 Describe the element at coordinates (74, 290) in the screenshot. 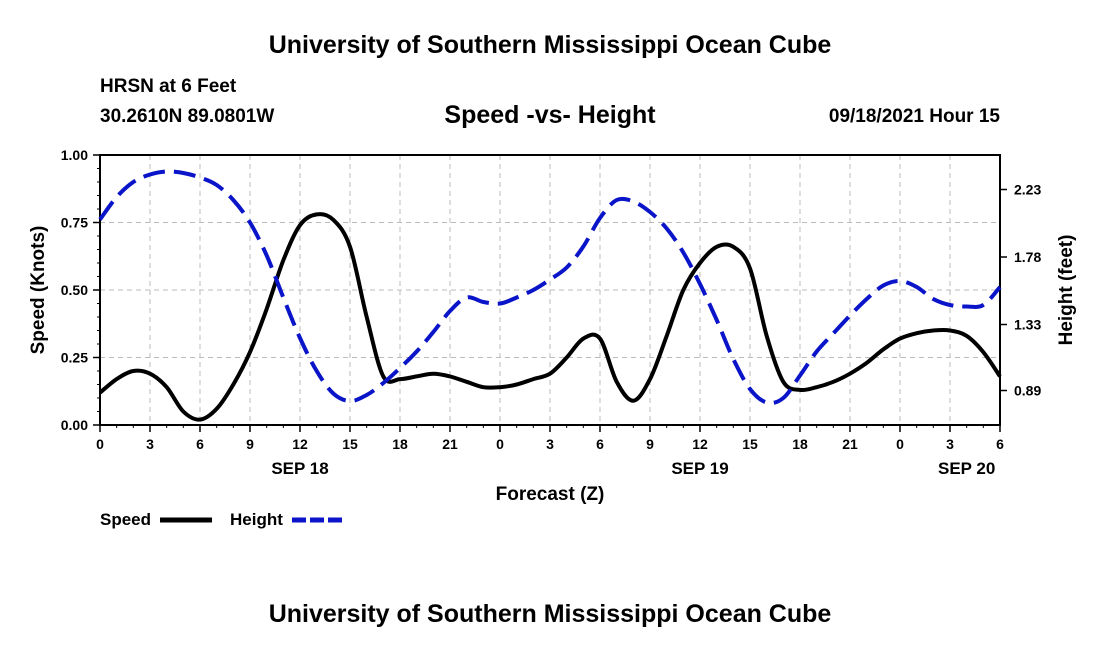

I see `y-tick-label: 0.50` at that location.